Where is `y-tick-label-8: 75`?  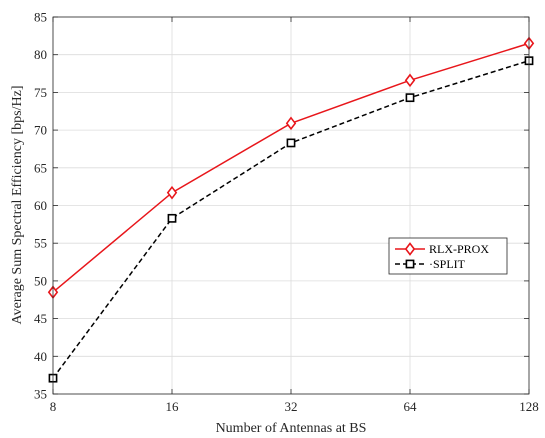 y-tick-label-8: 75 is located at coordinates (40, 92).